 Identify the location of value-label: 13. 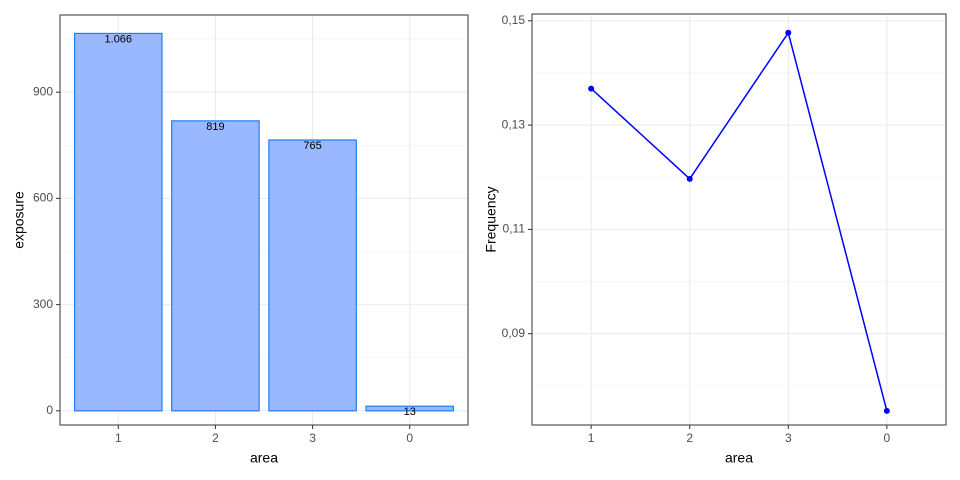
(410, 412).